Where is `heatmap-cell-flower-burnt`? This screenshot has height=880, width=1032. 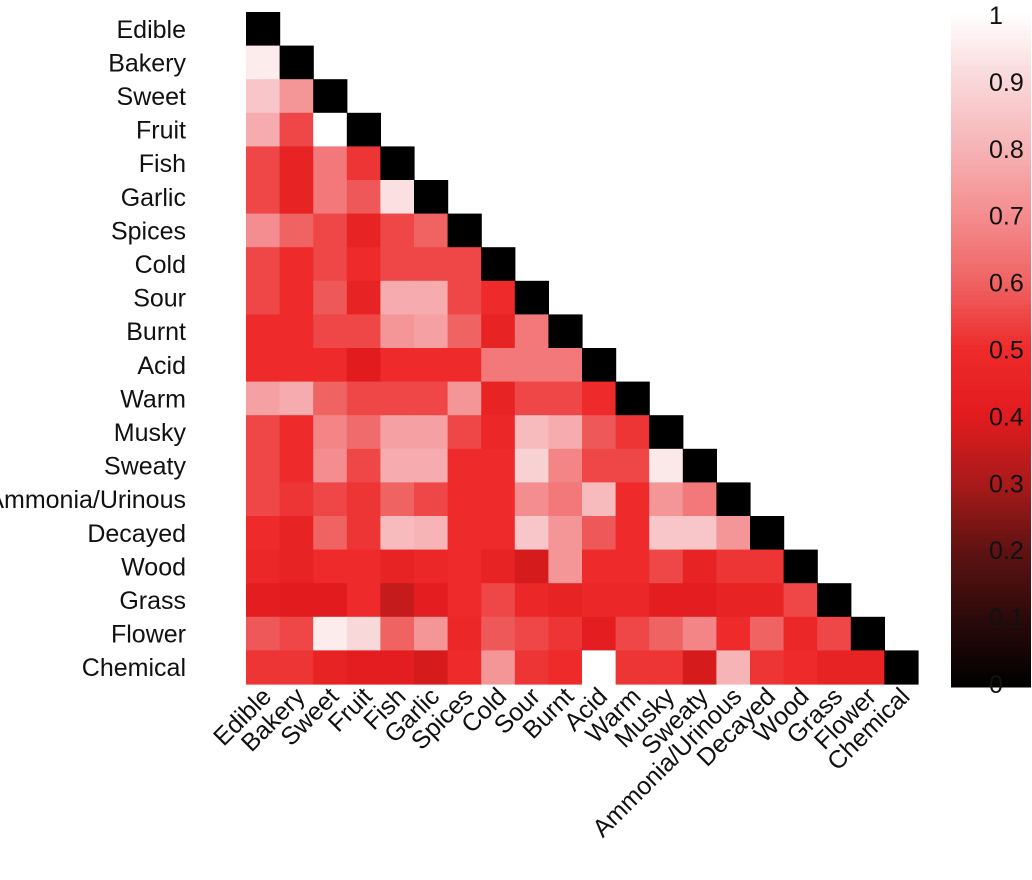
heatmap-cell-flower-burnt is located at coordinates (565, 633).